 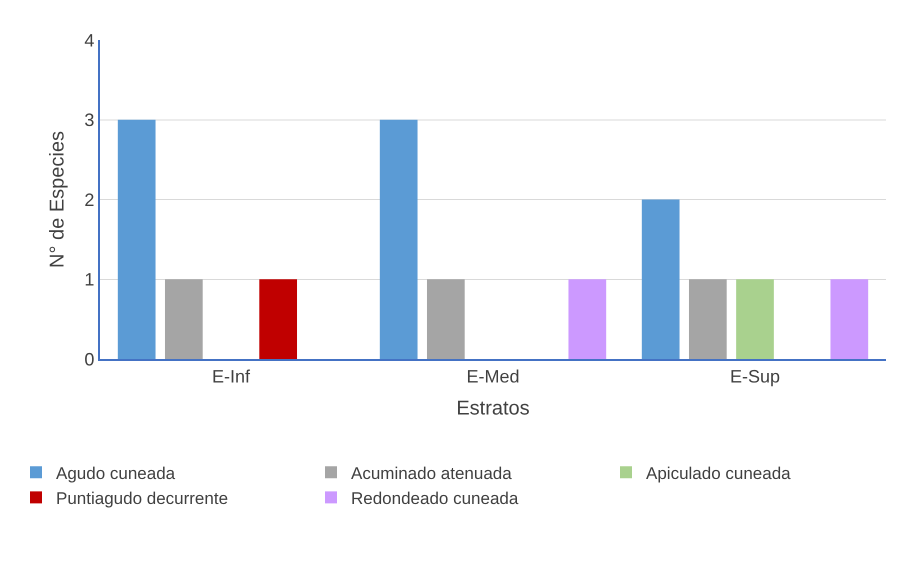 What do you see at coordinates (89, 359) in the screenshot?
I see `y-tick-label: 0` at bounding box center [89, 359].